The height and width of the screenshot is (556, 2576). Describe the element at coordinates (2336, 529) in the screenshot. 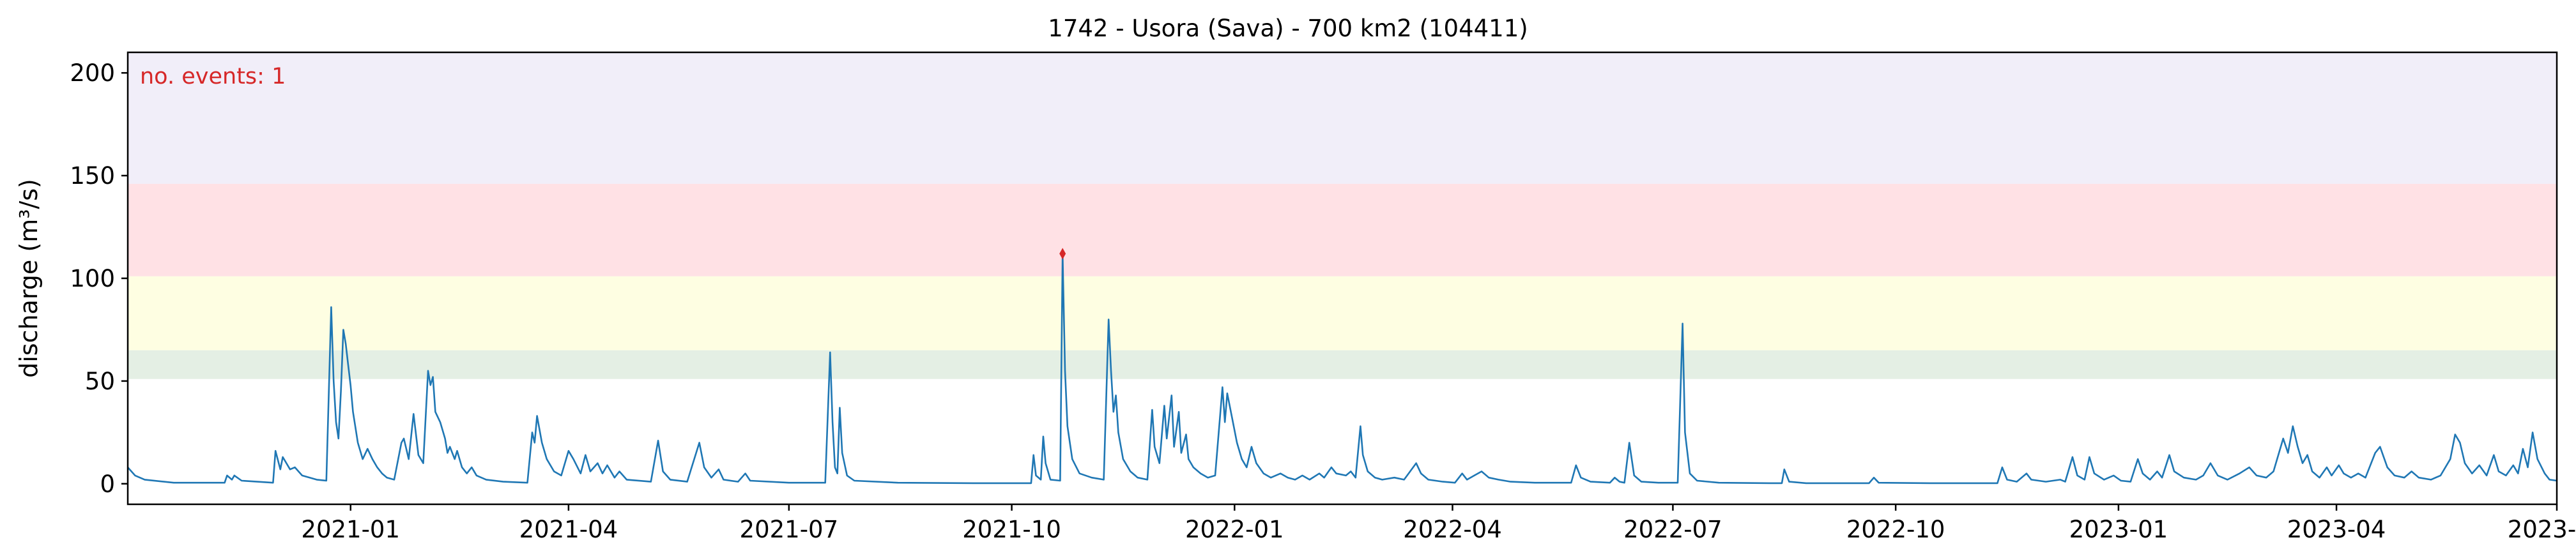

I see `x-tick-label: 2023-04` at that location.